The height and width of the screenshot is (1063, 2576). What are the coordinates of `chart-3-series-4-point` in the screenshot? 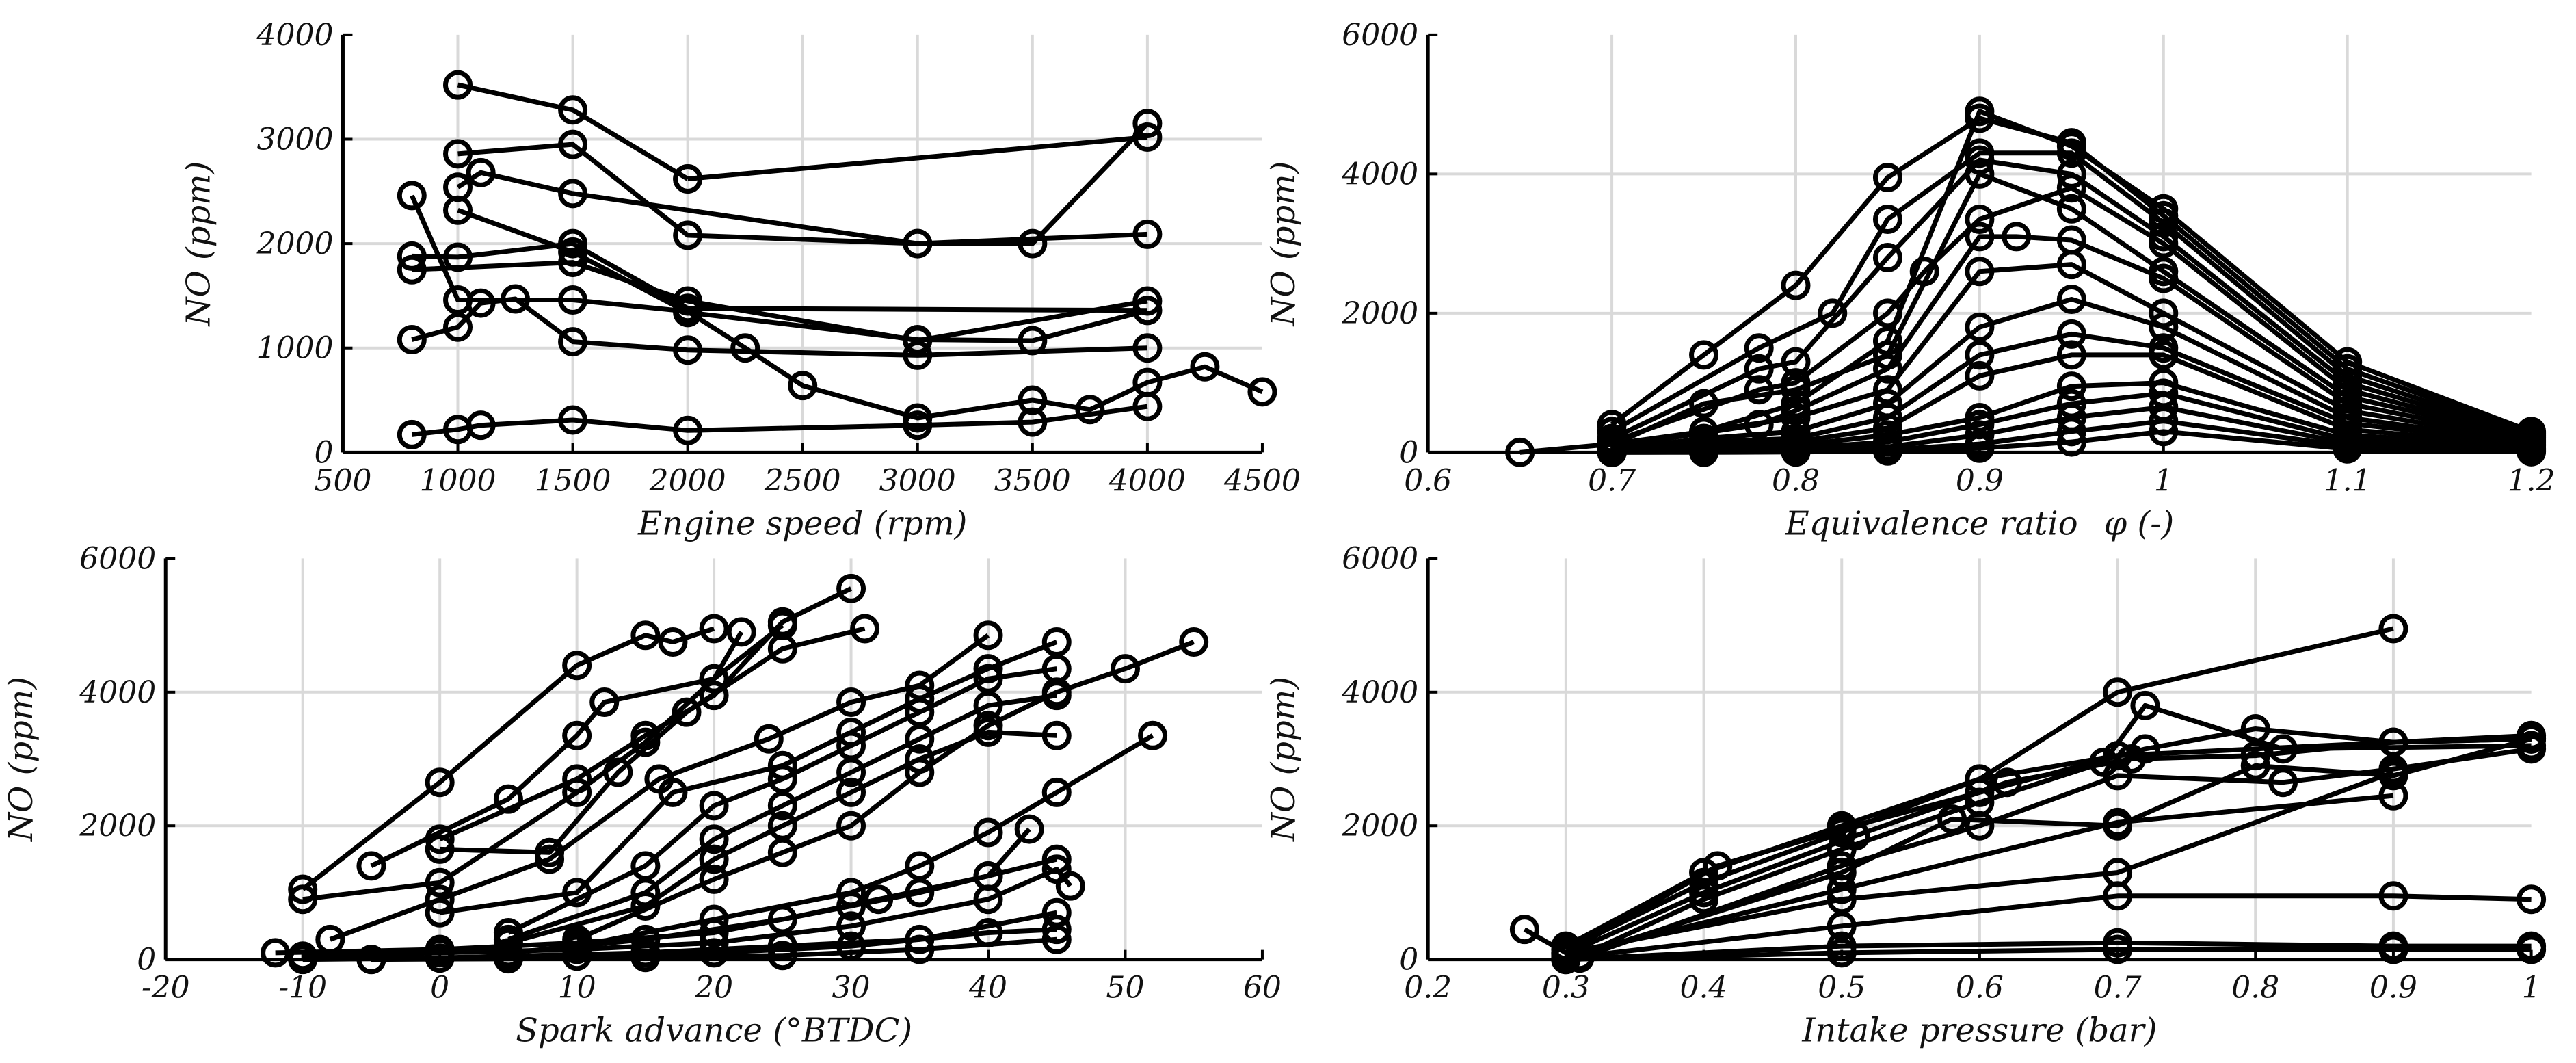 It's located at (865, 629).